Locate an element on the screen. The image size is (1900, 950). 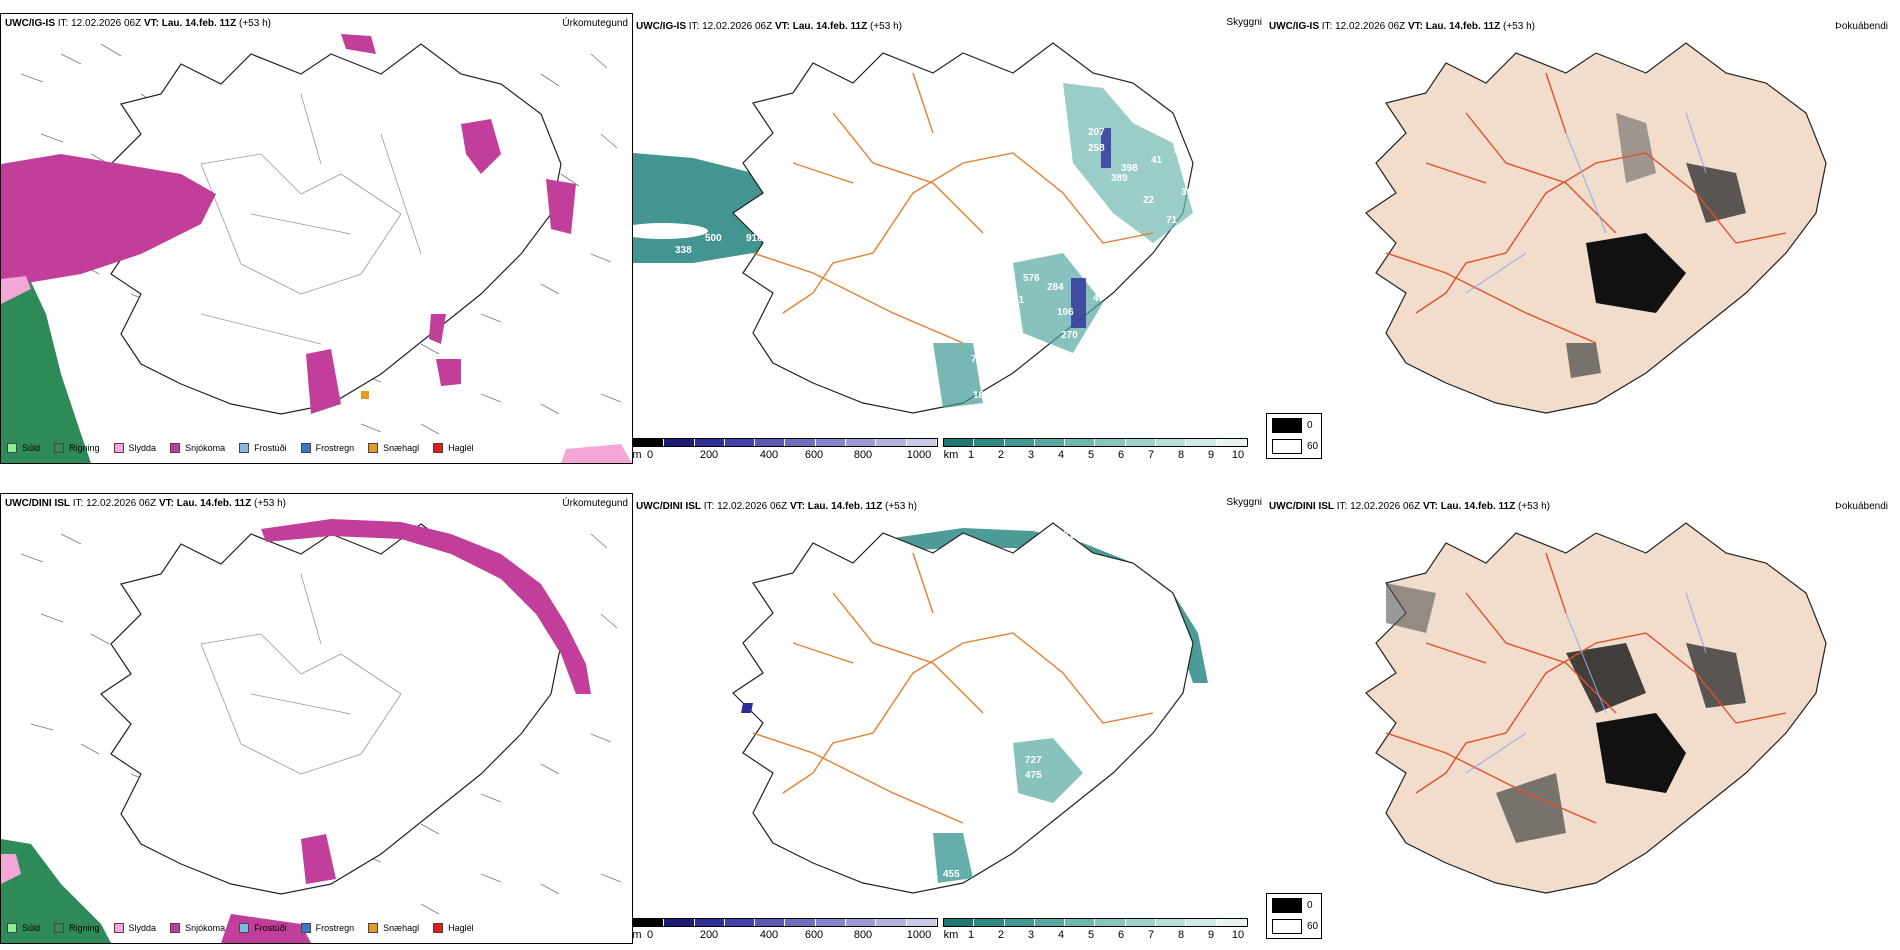
fog-swatch-white is located at coordinates (1287, 926).